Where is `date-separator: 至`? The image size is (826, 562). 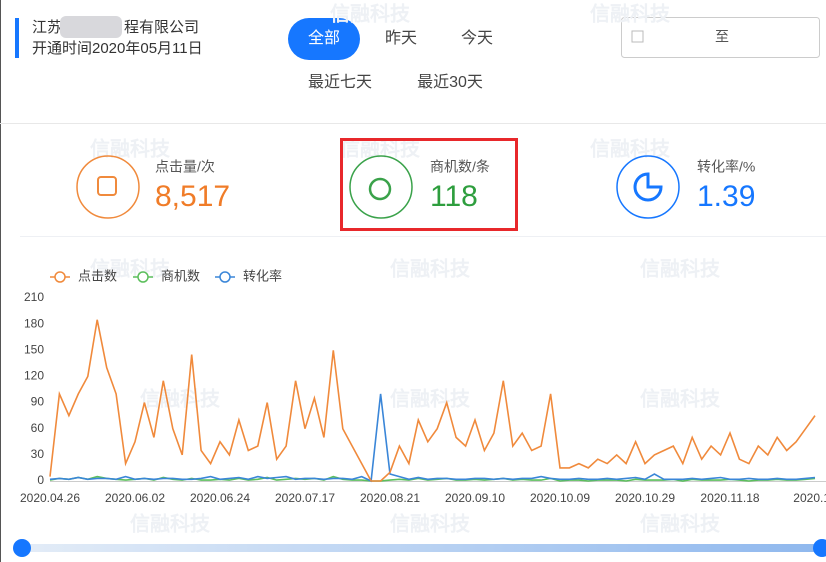 date-separator: 至 is located at coordinates (722, 37).